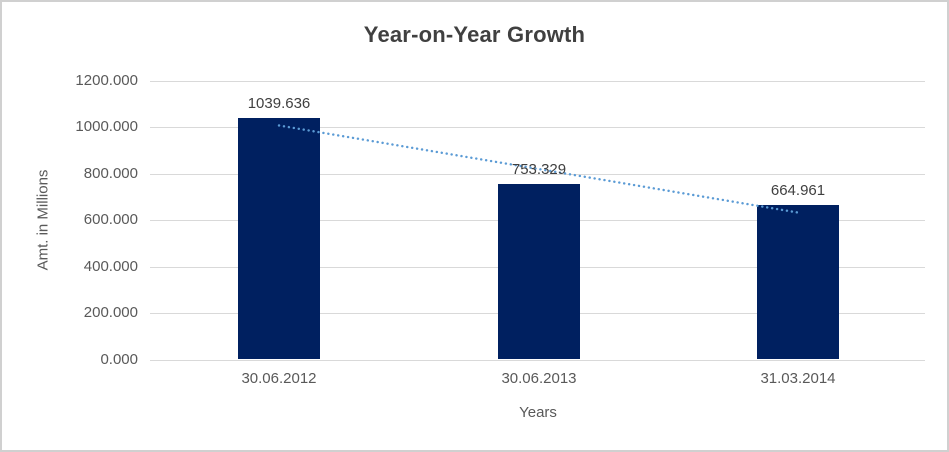  Describe the element at coordinates (106, 126) in the screenshot. I see `y-tick-label: 1000.000` at that location.